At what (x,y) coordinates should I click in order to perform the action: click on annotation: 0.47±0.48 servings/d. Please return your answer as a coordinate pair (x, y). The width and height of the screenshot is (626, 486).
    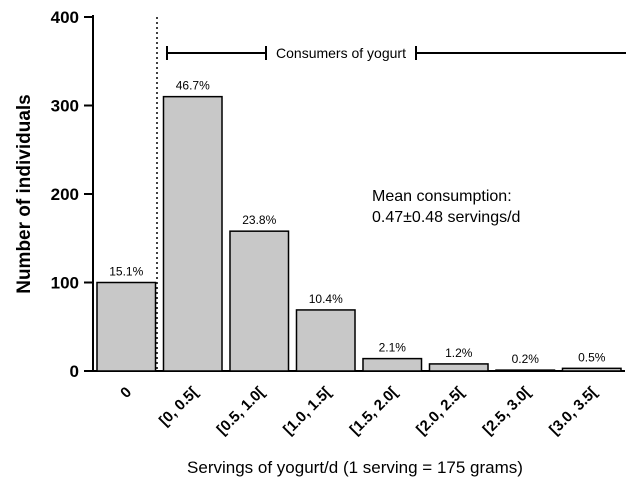
    Looking at the image, I should click on (446, 217).